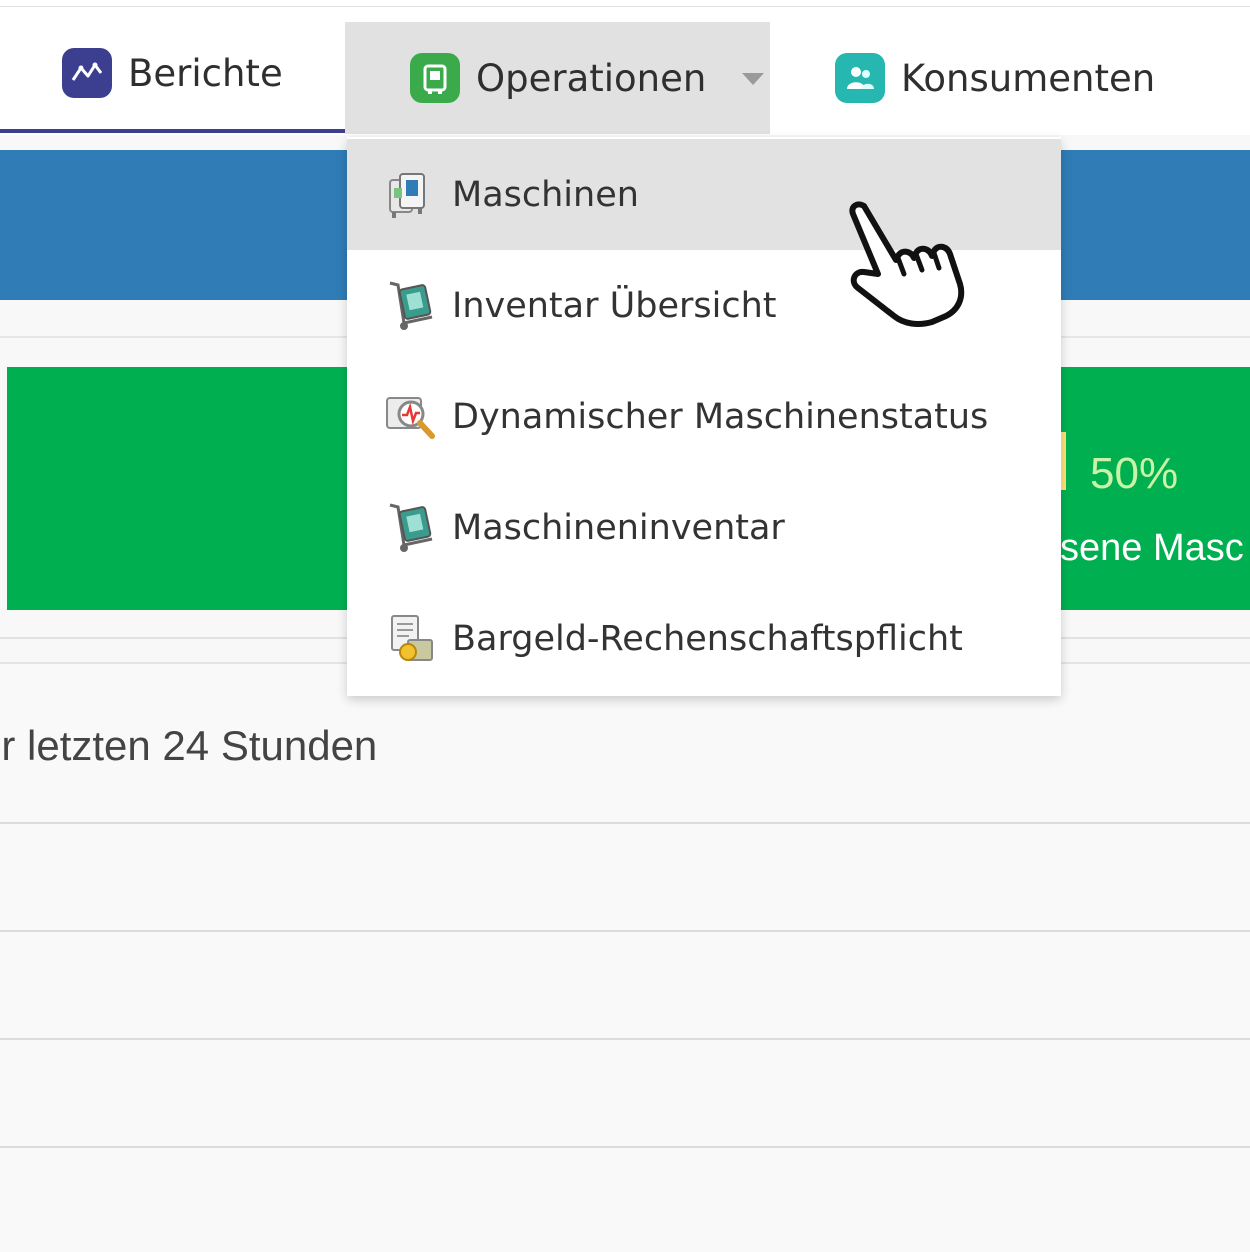 This screenshot has height=1252, width=1250. I want to click on menu-item-maschineninventar: Maschineninventar, so click(704, 527).